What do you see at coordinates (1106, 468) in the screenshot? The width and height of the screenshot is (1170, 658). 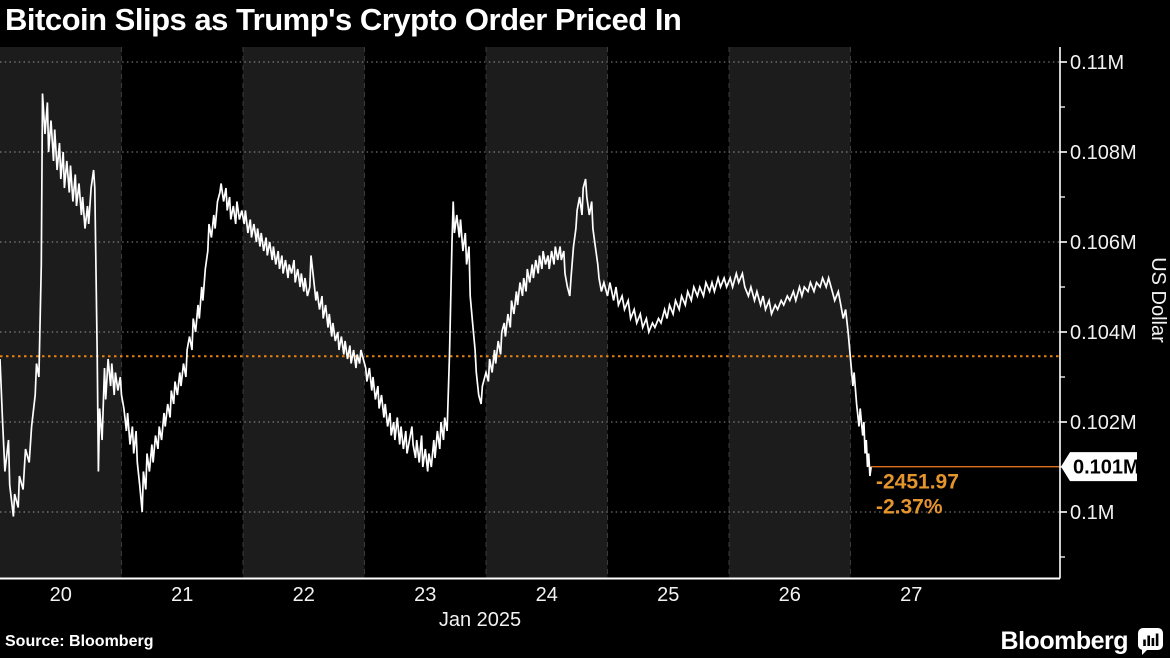 I see `last-price-tag-label: 0.101M` at bounding box center [1106, 468].